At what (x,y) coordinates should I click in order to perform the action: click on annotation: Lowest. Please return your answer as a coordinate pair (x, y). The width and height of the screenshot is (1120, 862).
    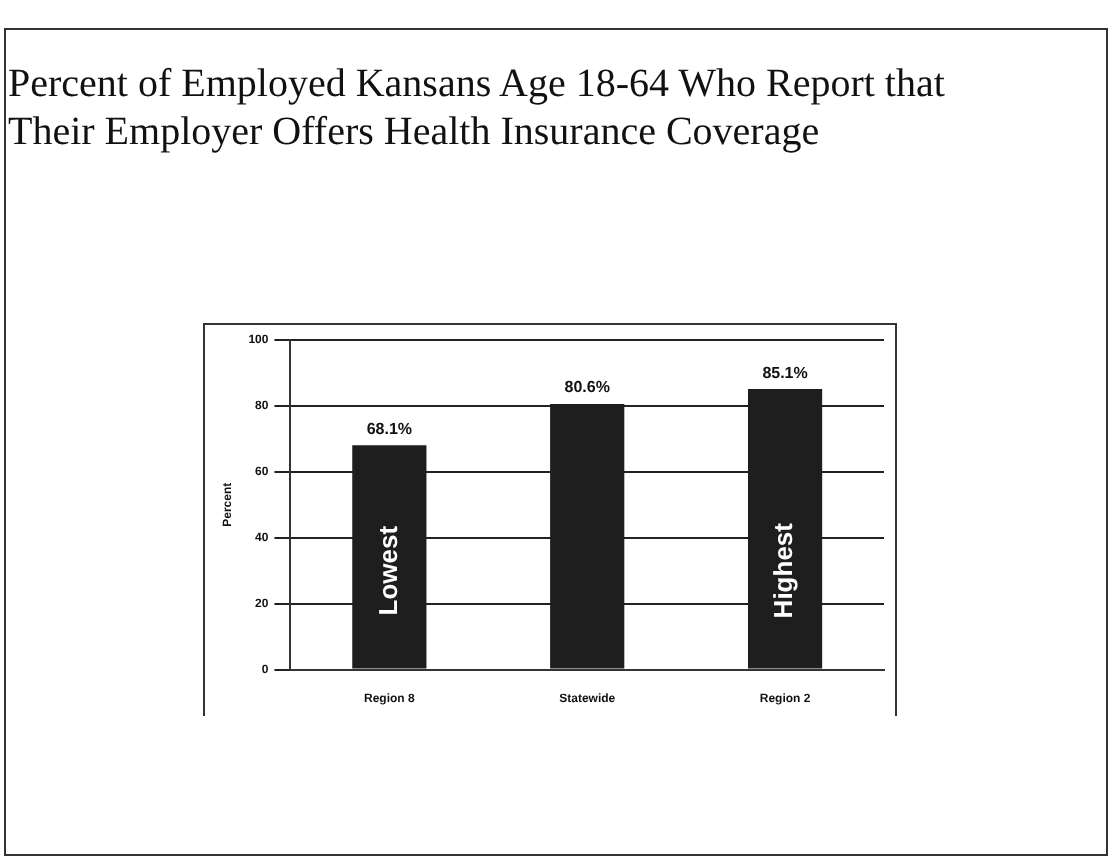
    Looking at the image, I should click on (387, 570).